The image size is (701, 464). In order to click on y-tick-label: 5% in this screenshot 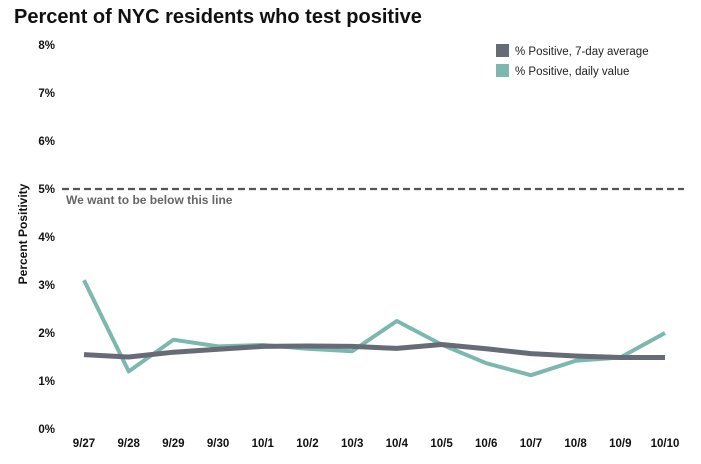, I will do `click(46, 190)`.